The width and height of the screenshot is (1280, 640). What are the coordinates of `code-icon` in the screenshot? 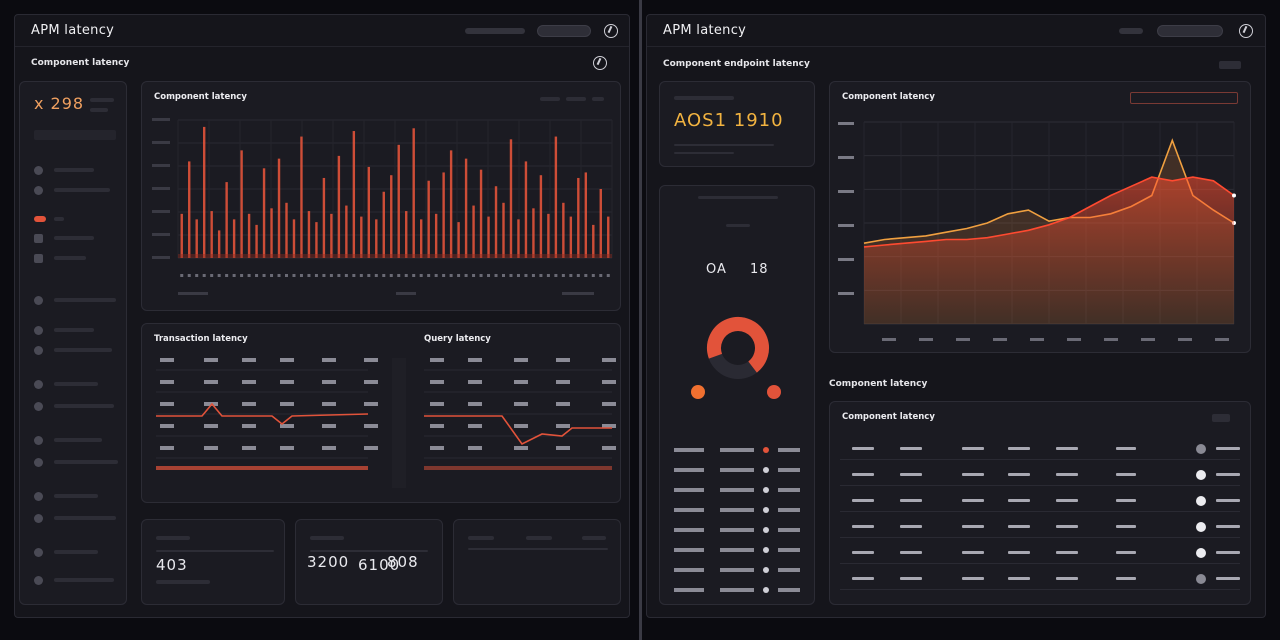 It's located at (38, 518).